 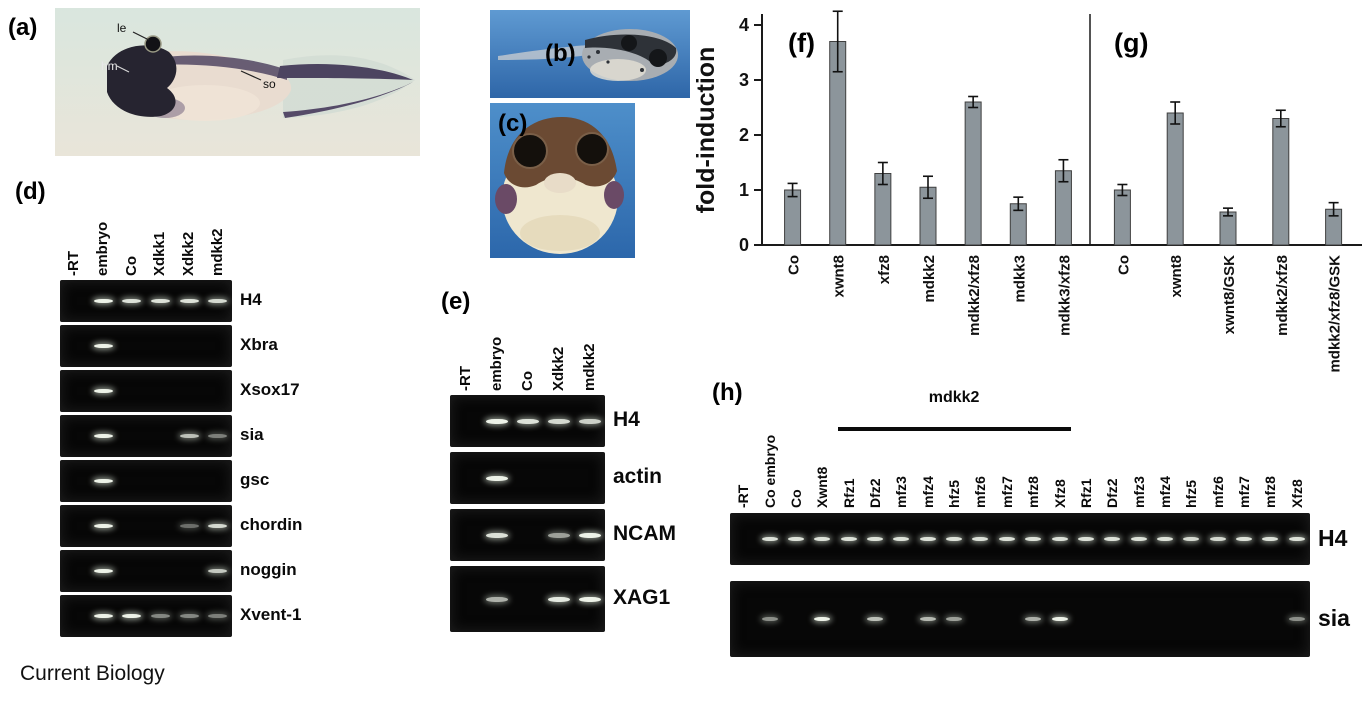 What do you see at coordinates (954, 429) in the screenshot?
I see `mdkk2-group-bracket` at bounding box center [954, 429].